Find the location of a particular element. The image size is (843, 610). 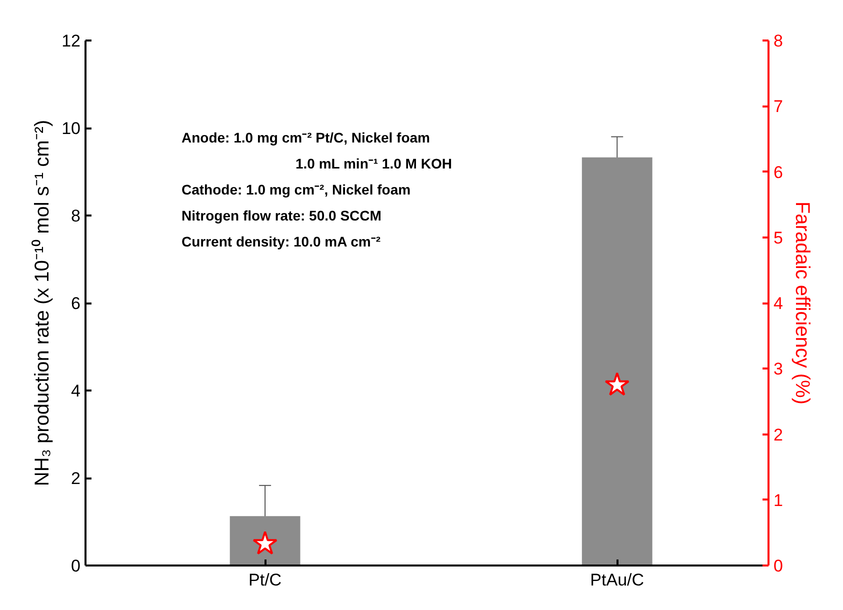

annotation: Current density: 10.0 mA cm⁻² is located at coordinates (281, 242).